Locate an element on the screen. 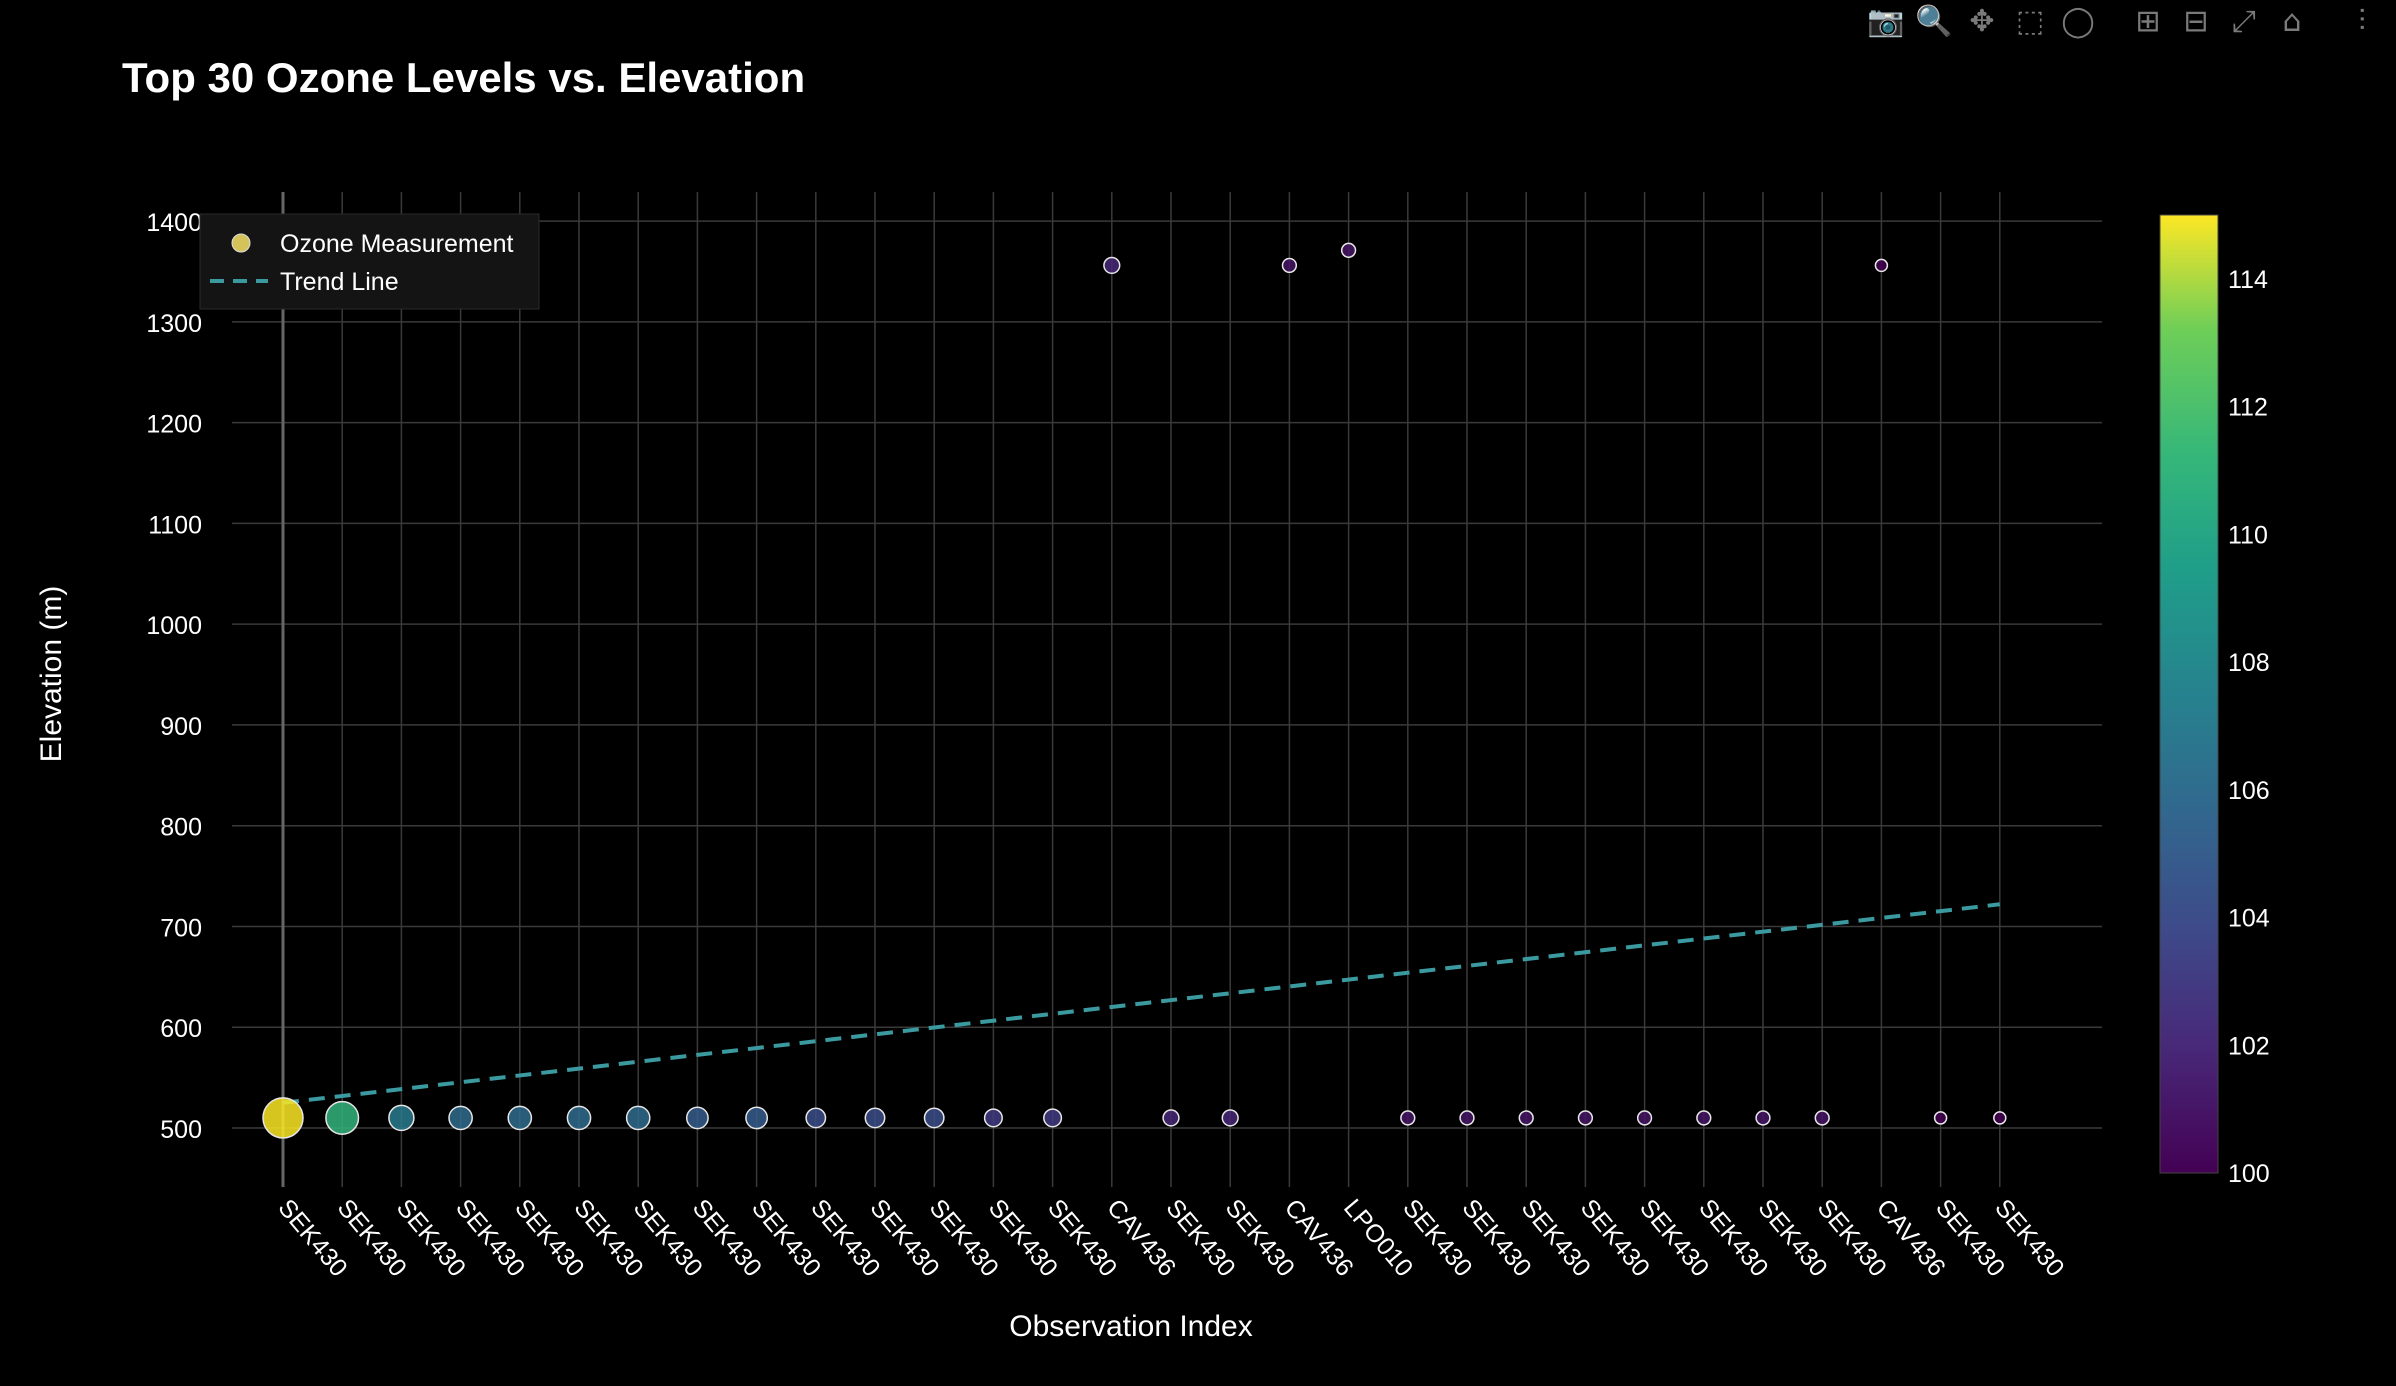  reset-axes-icon: ⌂ is located at coordinates (2292, 21).